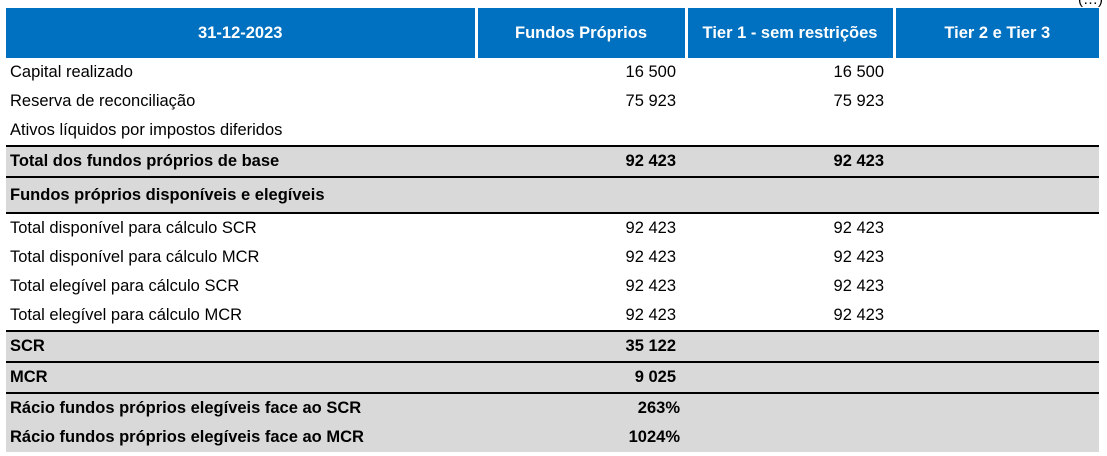  I want to click on row-label: Total elegível para cálculo MCR, so click(126, 315).